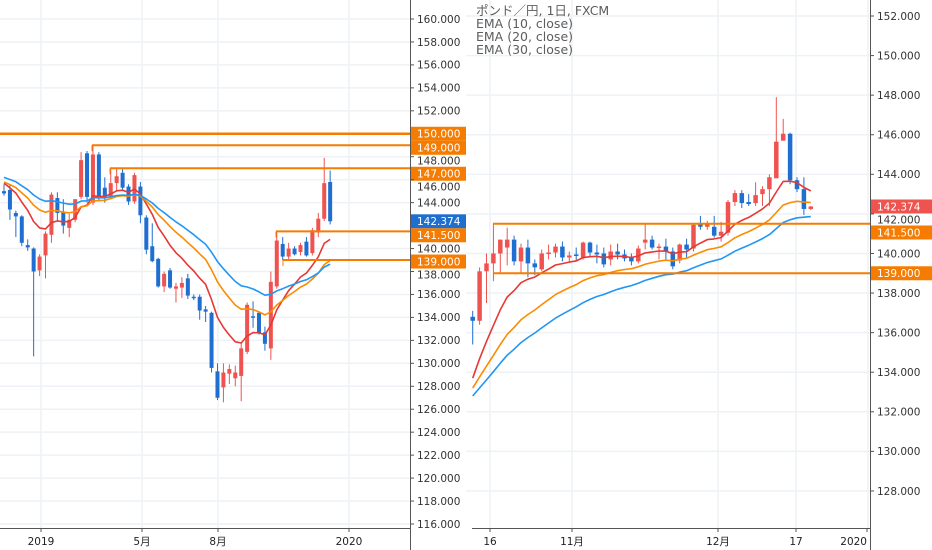 The height and width of the screenshot is (550, 932). I want to click on level-price-label: 147.000, so click(438, 175).